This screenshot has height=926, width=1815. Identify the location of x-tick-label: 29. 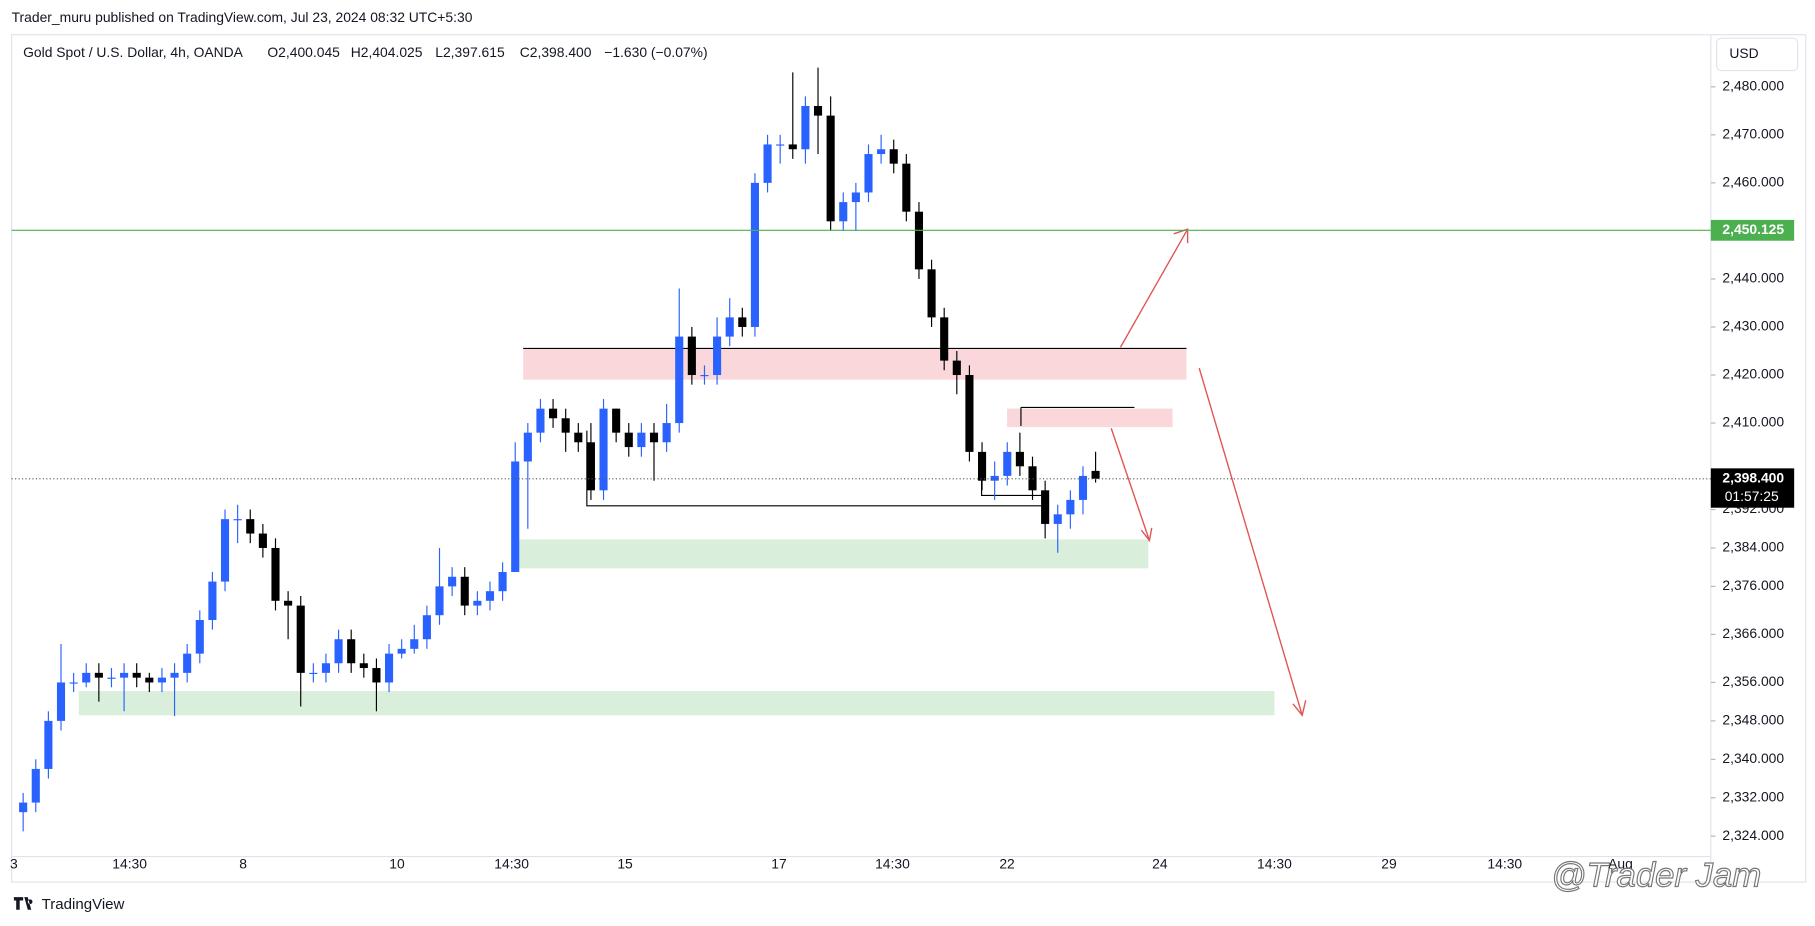
(1389, 863).